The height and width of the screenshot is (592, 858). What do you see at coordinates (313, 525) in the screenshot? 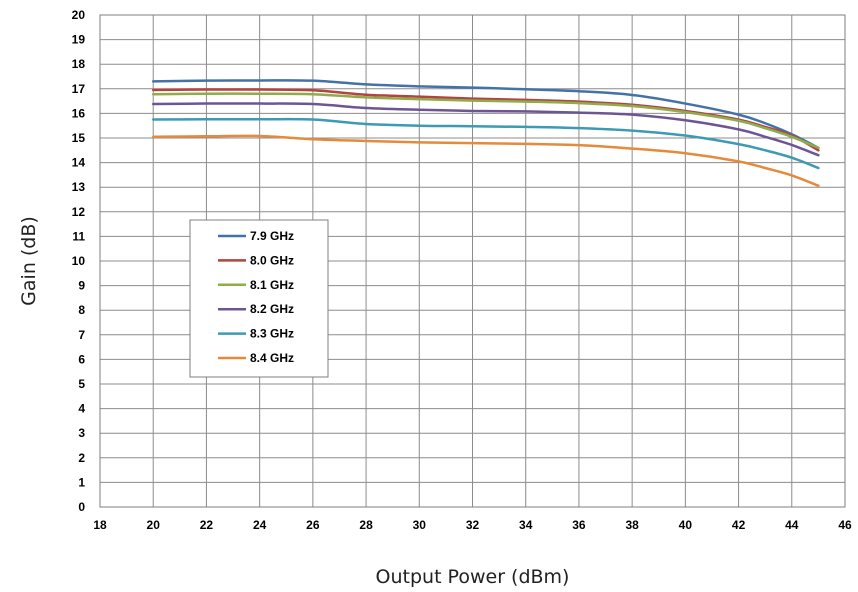
I see `x-tick-label: 26` at bounding box center [313, 525].